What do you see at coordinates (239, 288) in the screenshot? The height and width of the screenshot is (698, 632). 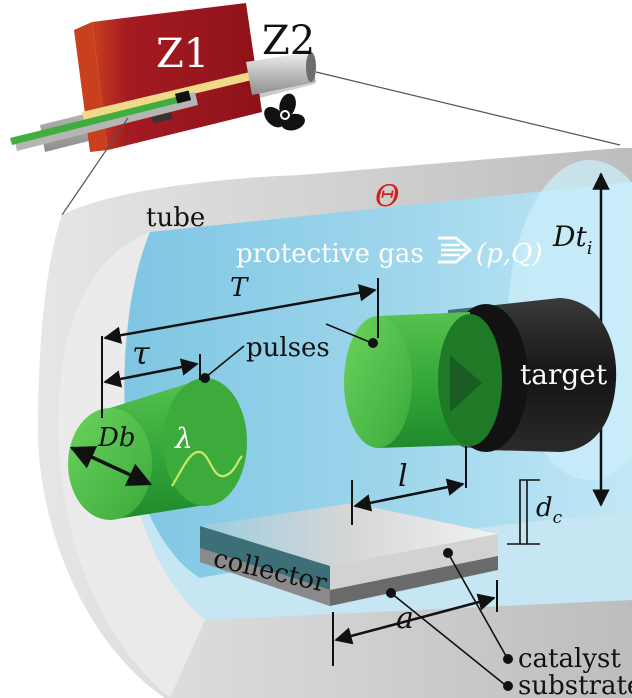 I see `label-t: T` at bounding box center [239, 288].